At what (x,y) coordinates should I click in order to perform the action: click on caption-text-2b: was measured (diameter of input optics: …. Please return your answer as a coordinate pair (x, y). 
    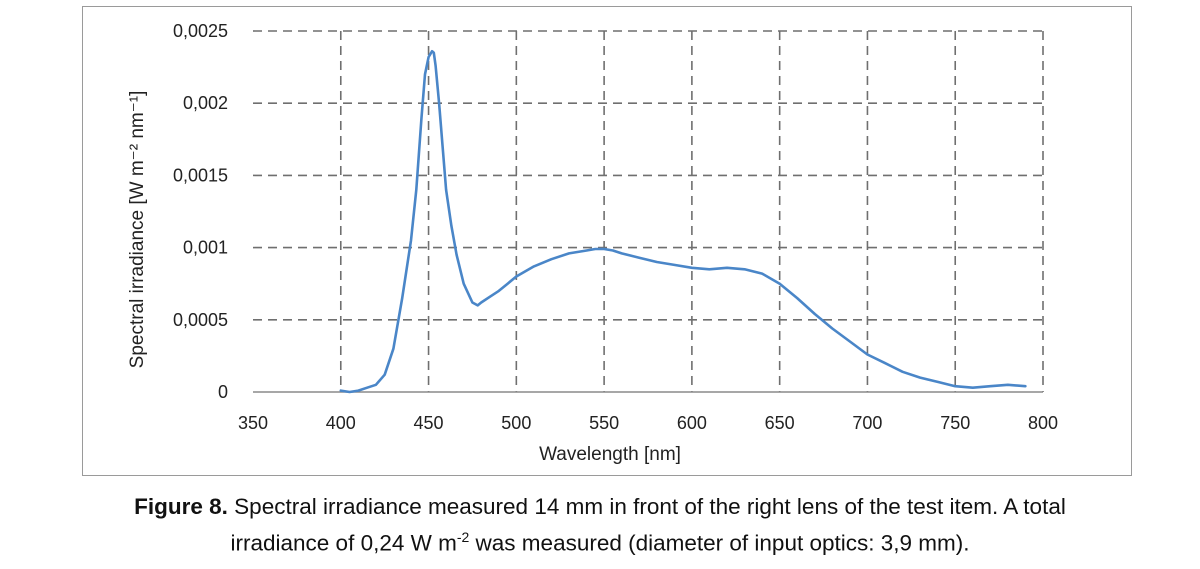
    Looking at the image, I should click on (719, 543).